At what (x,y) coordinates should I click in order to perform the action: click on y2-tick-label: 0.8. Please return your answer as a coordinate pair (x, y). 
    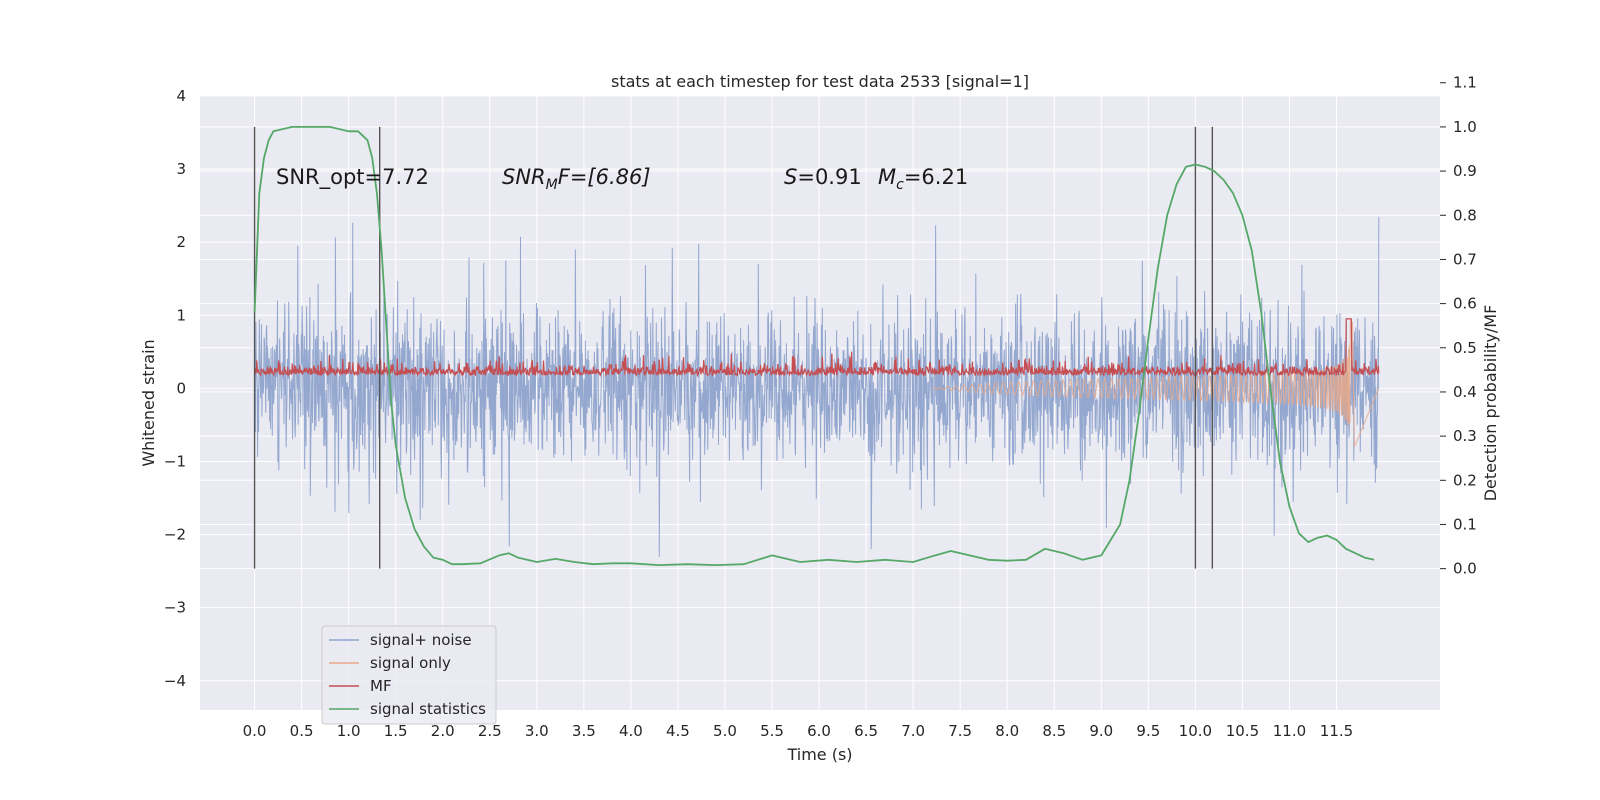
    Looking at the image, I should click on (1465, 215).